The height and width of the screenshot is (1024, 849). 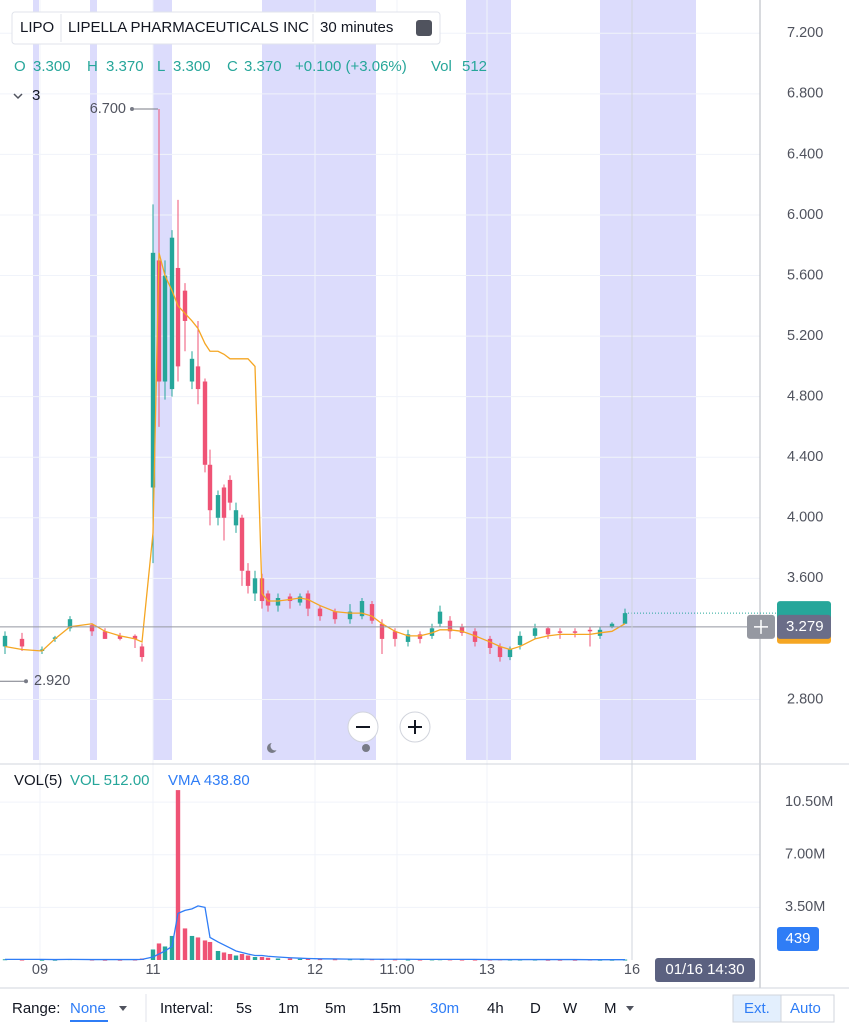 I want to click on ohlc-key: L, so click(x=161, y=66).